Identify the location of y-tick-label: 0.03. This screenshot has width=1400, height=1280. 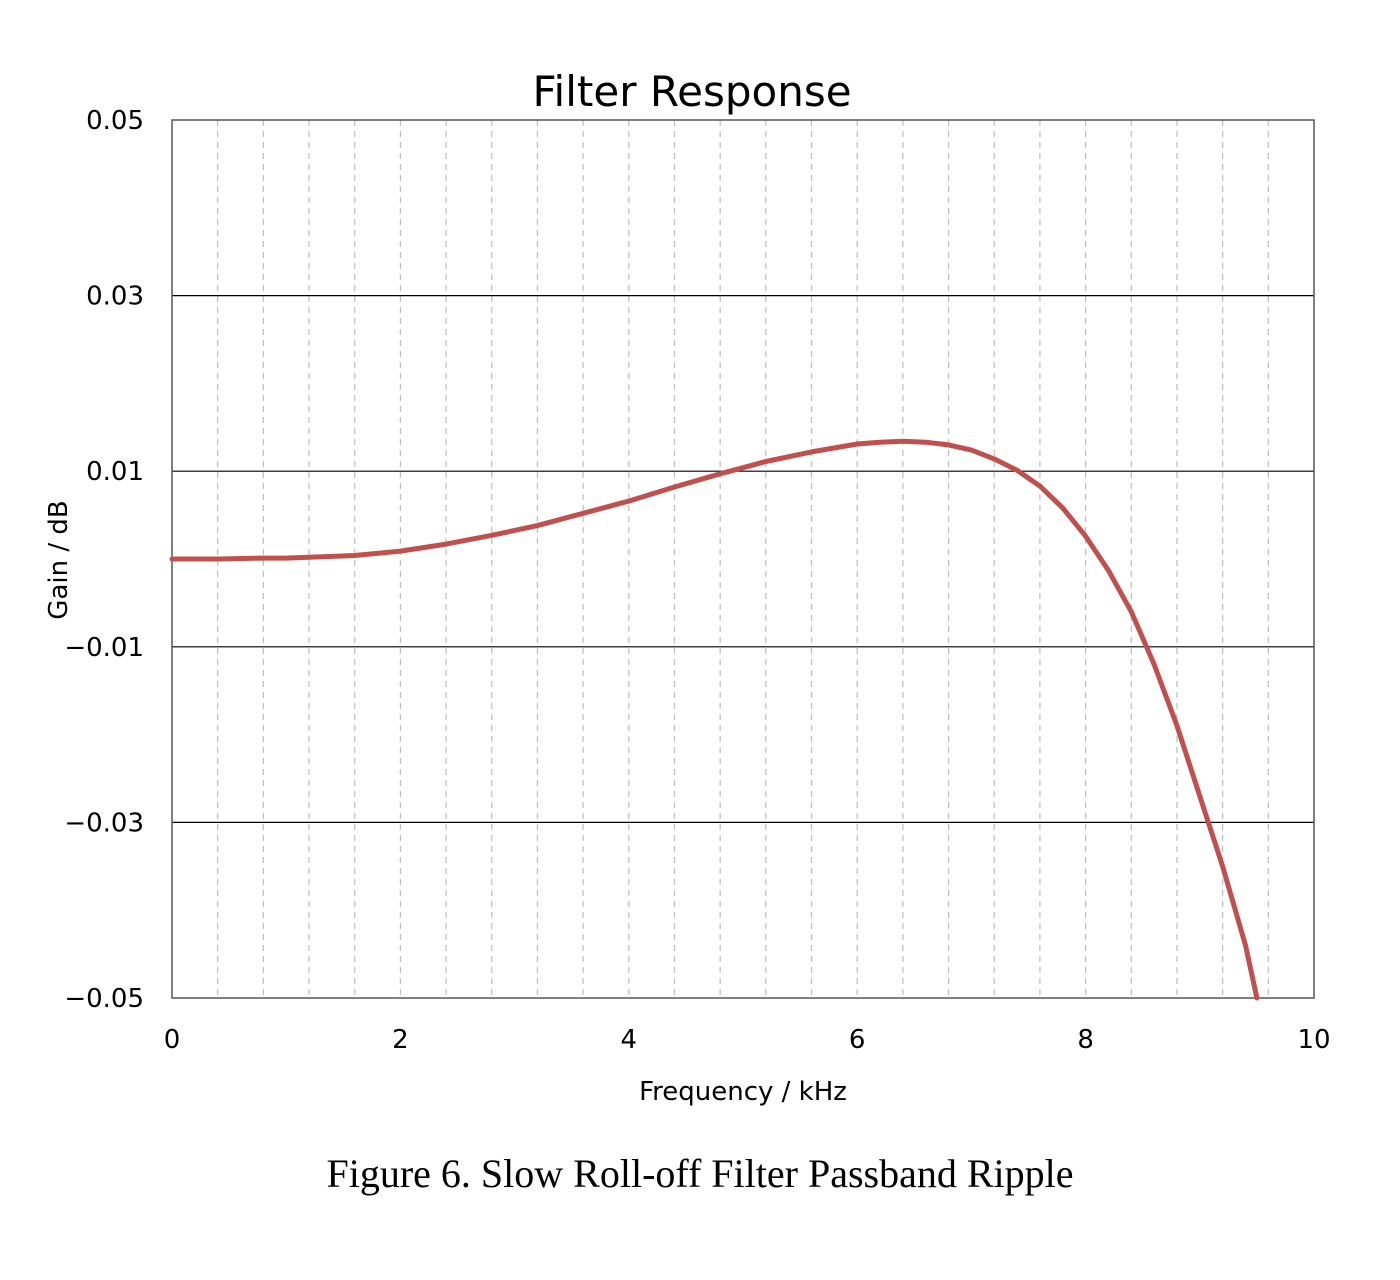
(115, 297).